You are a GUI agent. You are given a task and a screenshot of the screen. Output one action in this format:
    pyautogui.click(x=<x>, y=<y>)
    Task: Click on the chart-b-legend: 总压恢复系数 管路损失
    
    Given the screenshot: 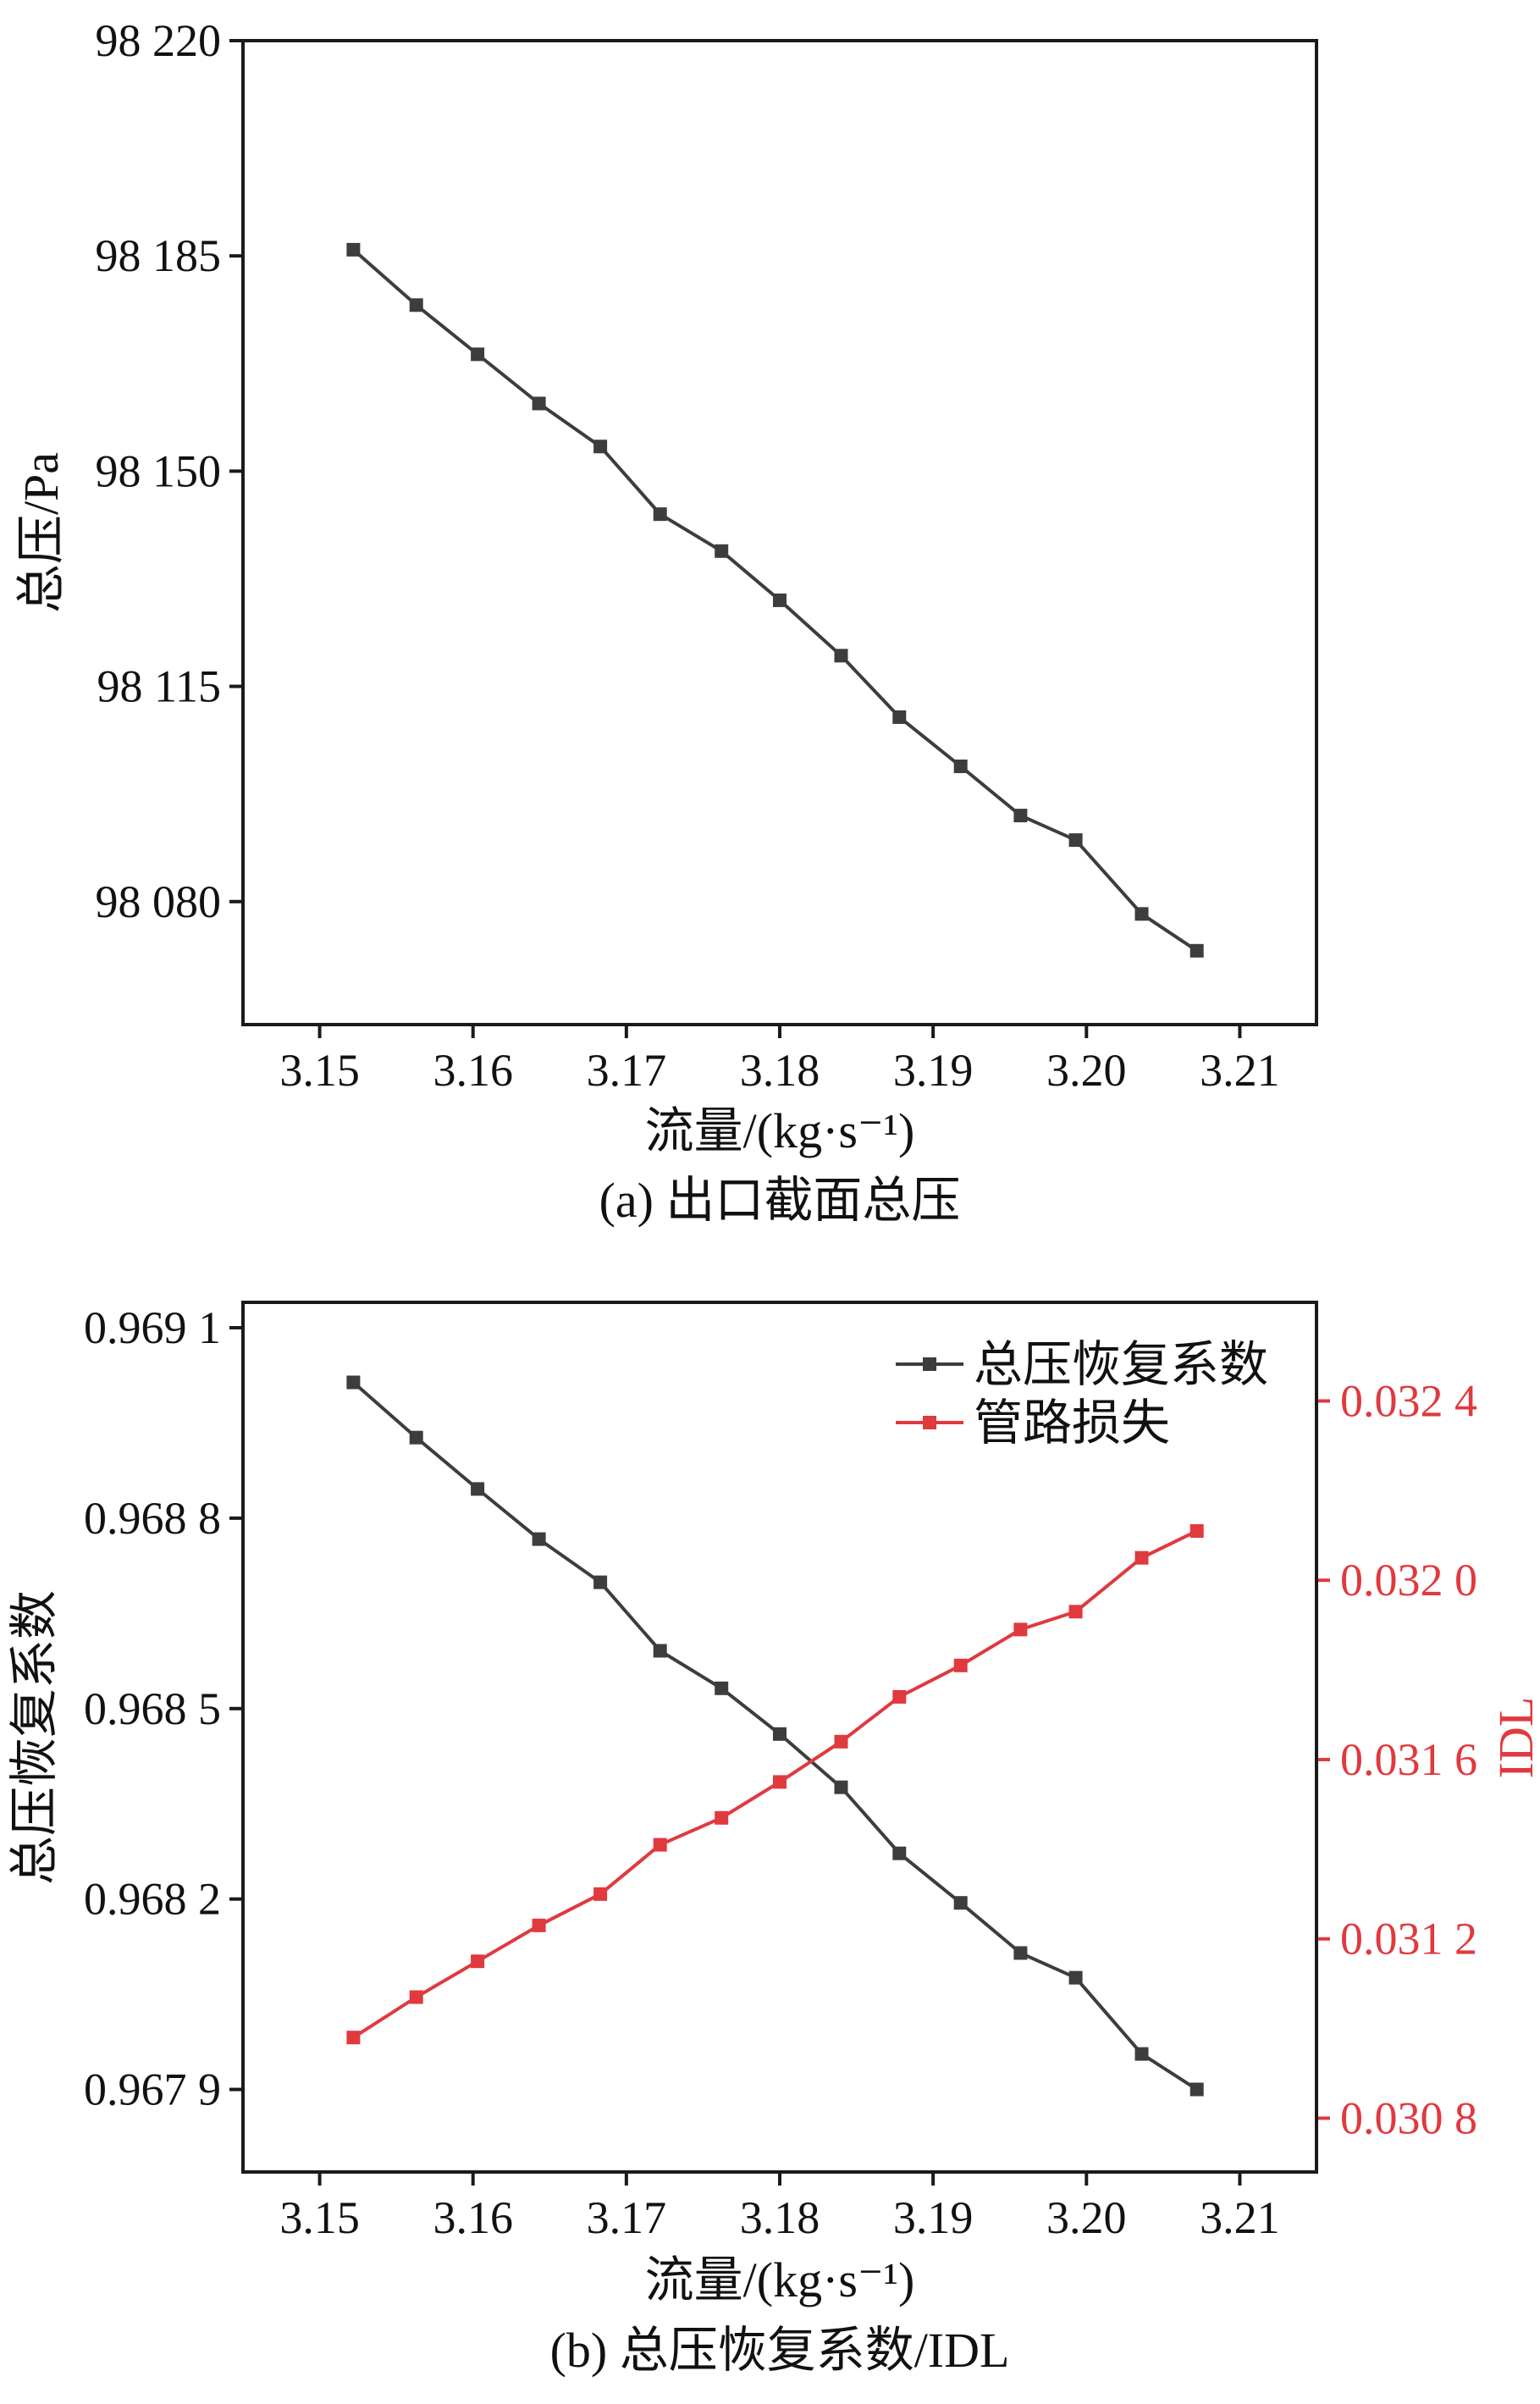 What is the action you would take?
    pyautogui.click(x=1082, y=1394)
    